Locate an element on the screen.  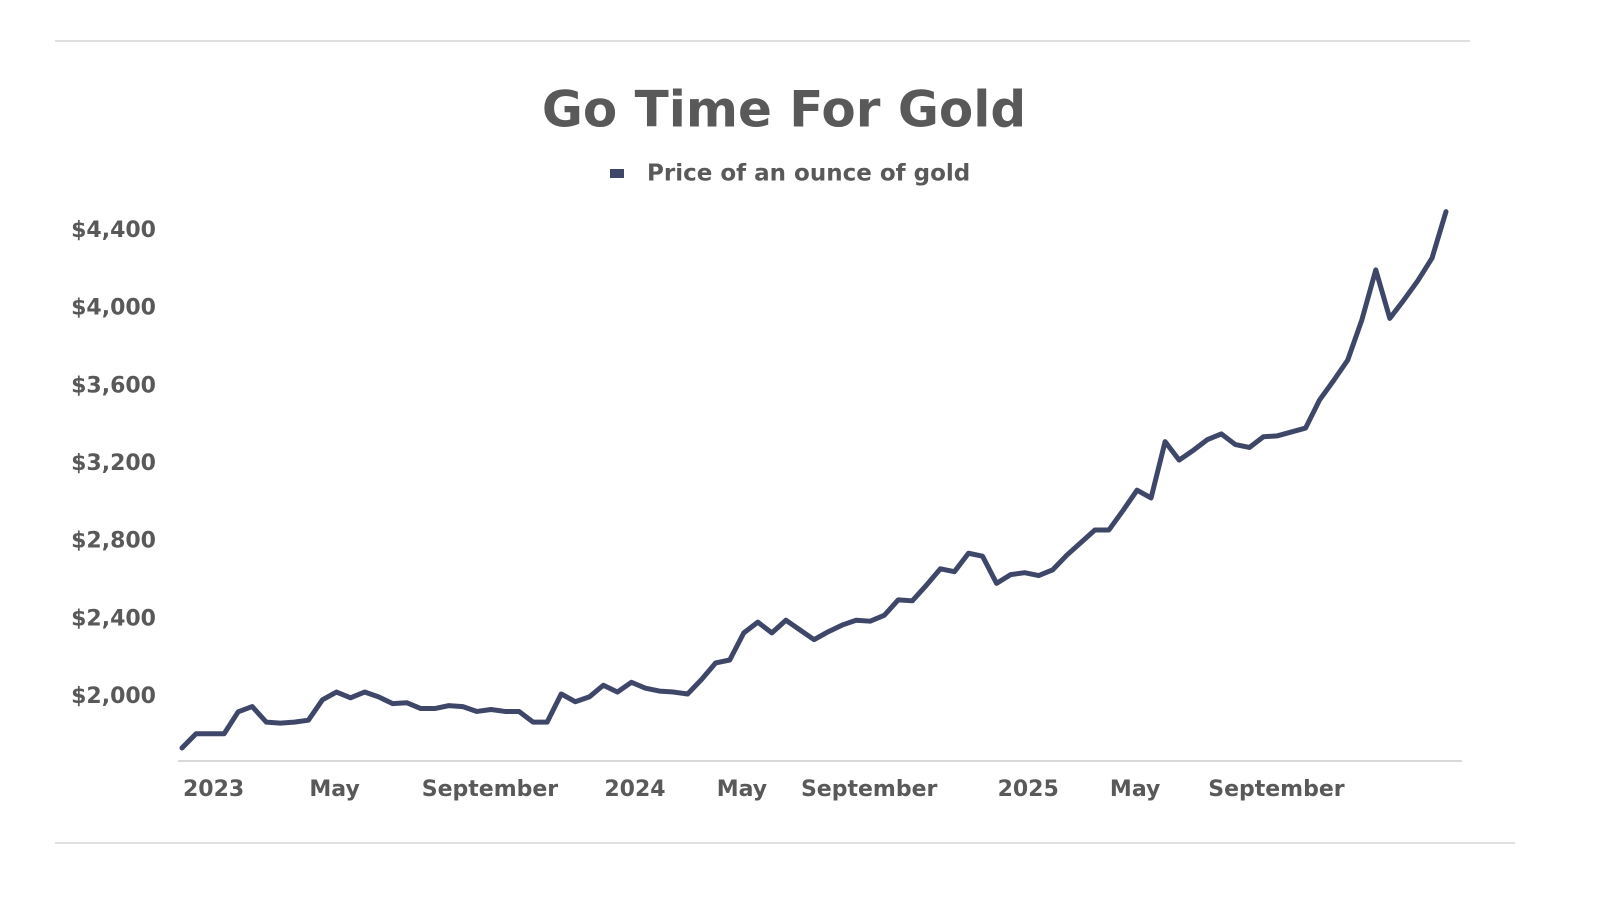
y-tick-label: $2,400 is located at coordinates (113, 618).